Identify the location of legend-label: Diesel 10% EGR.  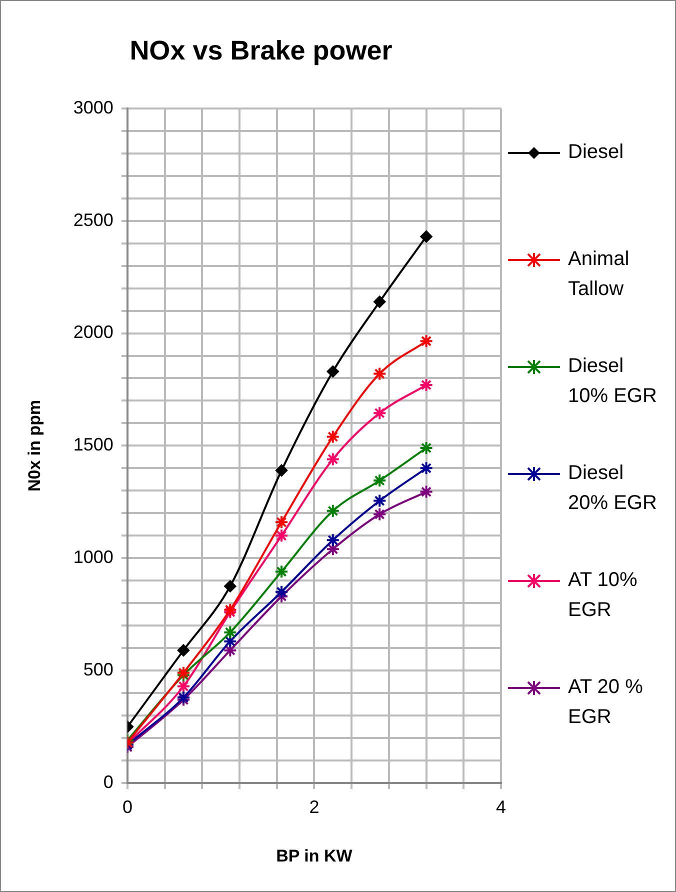
(613, 381).